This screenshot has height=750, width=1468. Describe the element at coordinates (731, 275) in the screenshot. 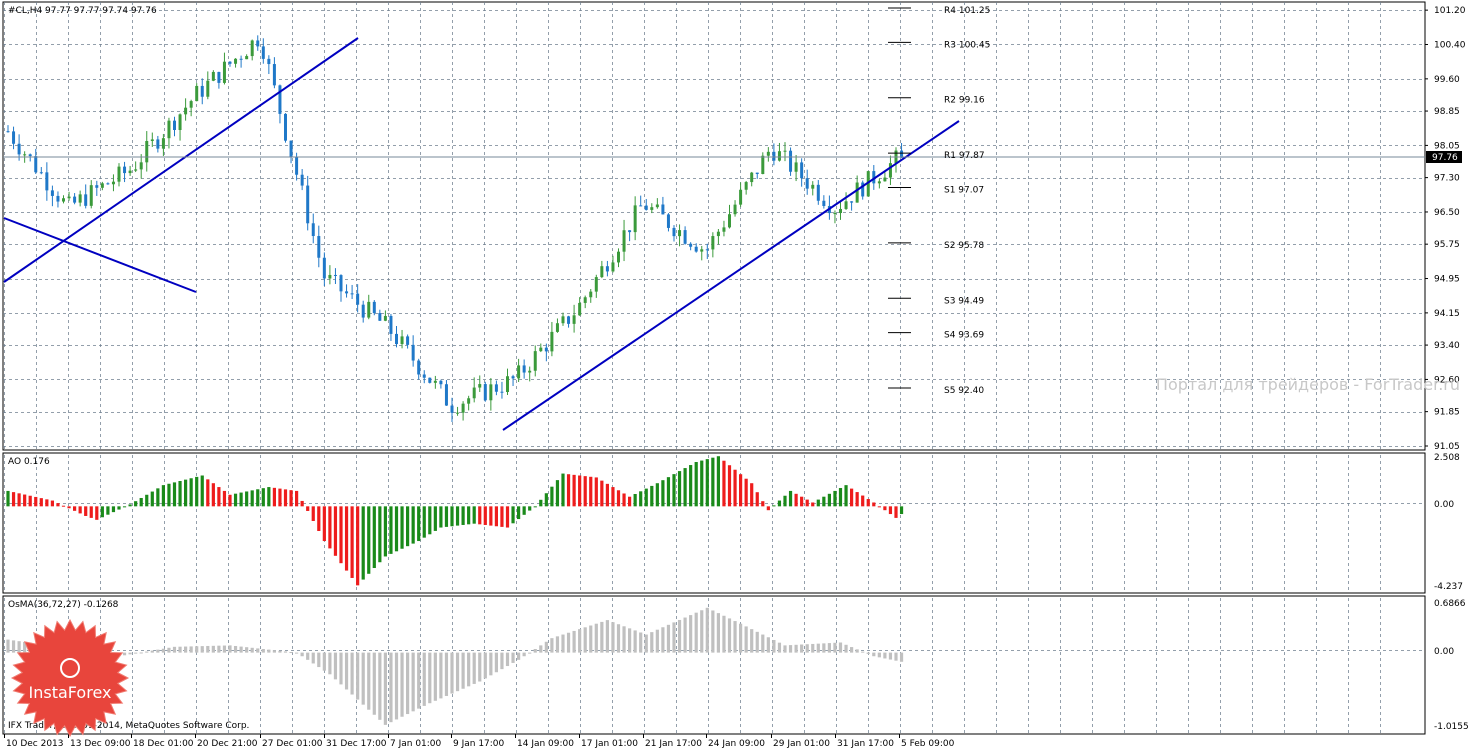

I see `trendline-up-january` at that location.